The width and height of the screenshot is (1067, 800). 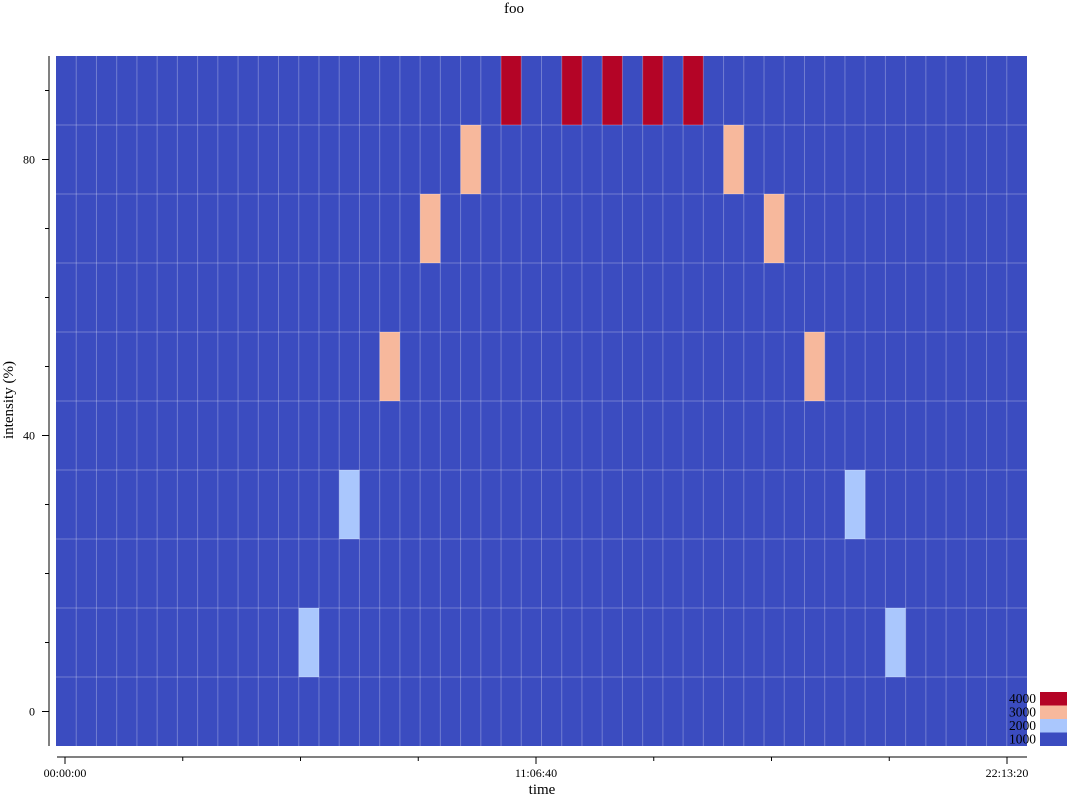 What do you see at coordinates (32, 712) in the screenshot?
I see `y-tick-label: 0` at bounding box center [32, 712].